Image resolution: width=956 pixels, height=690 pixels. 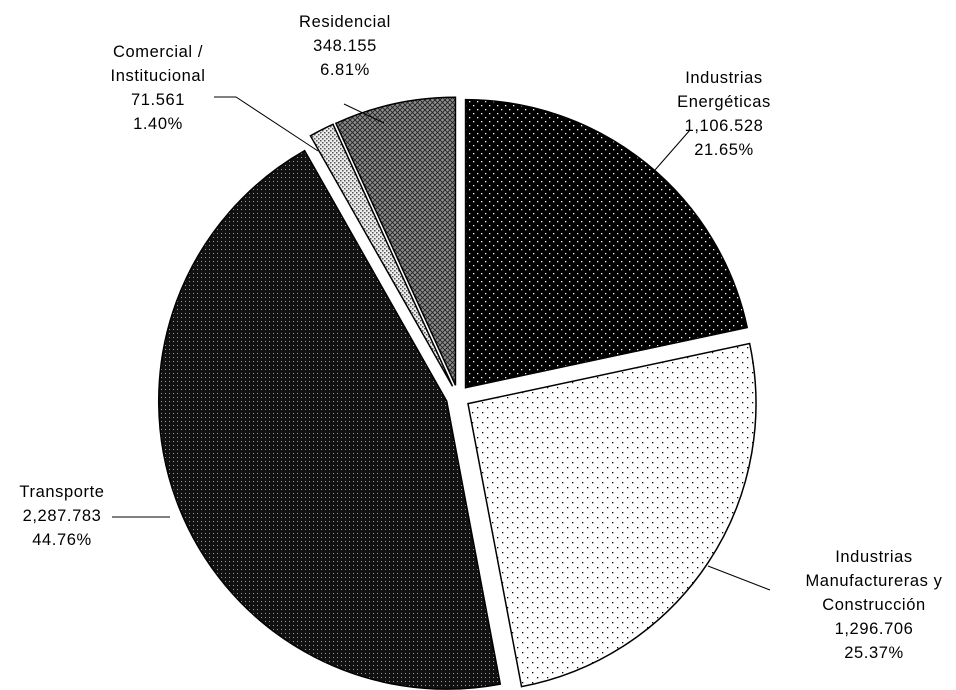 What do you see at coordinates (724, 126) in the screenshot?
I see `label-value: 1,106.528` at bounding box center [724, 126].